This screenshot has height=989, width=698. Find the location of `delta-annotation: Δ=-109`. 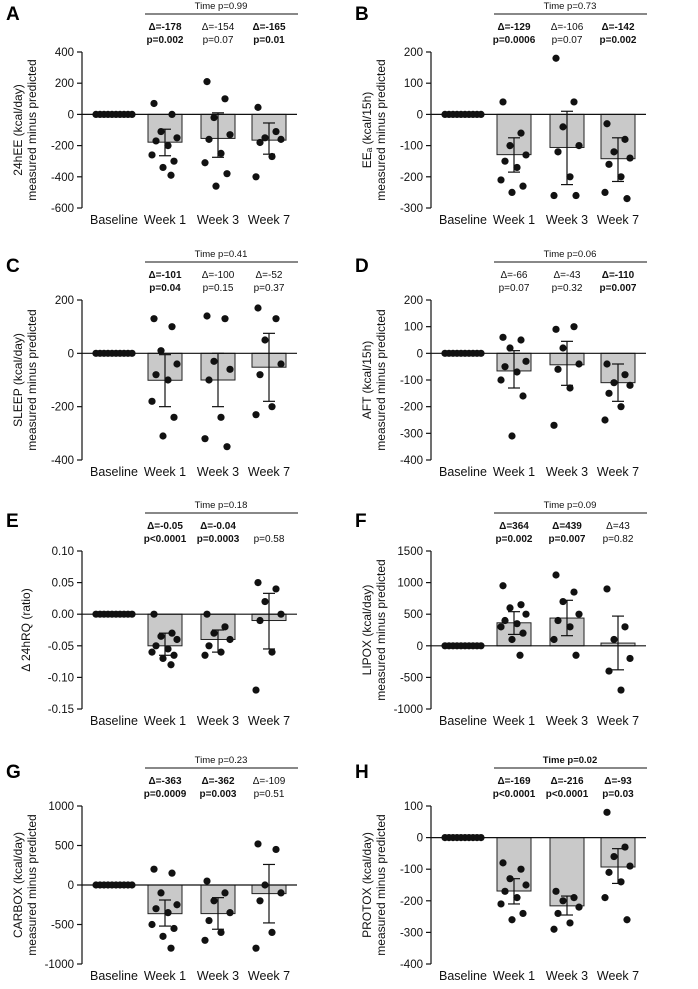

delta-annotation: Δ=-109 is located at coordinates (269, 781).